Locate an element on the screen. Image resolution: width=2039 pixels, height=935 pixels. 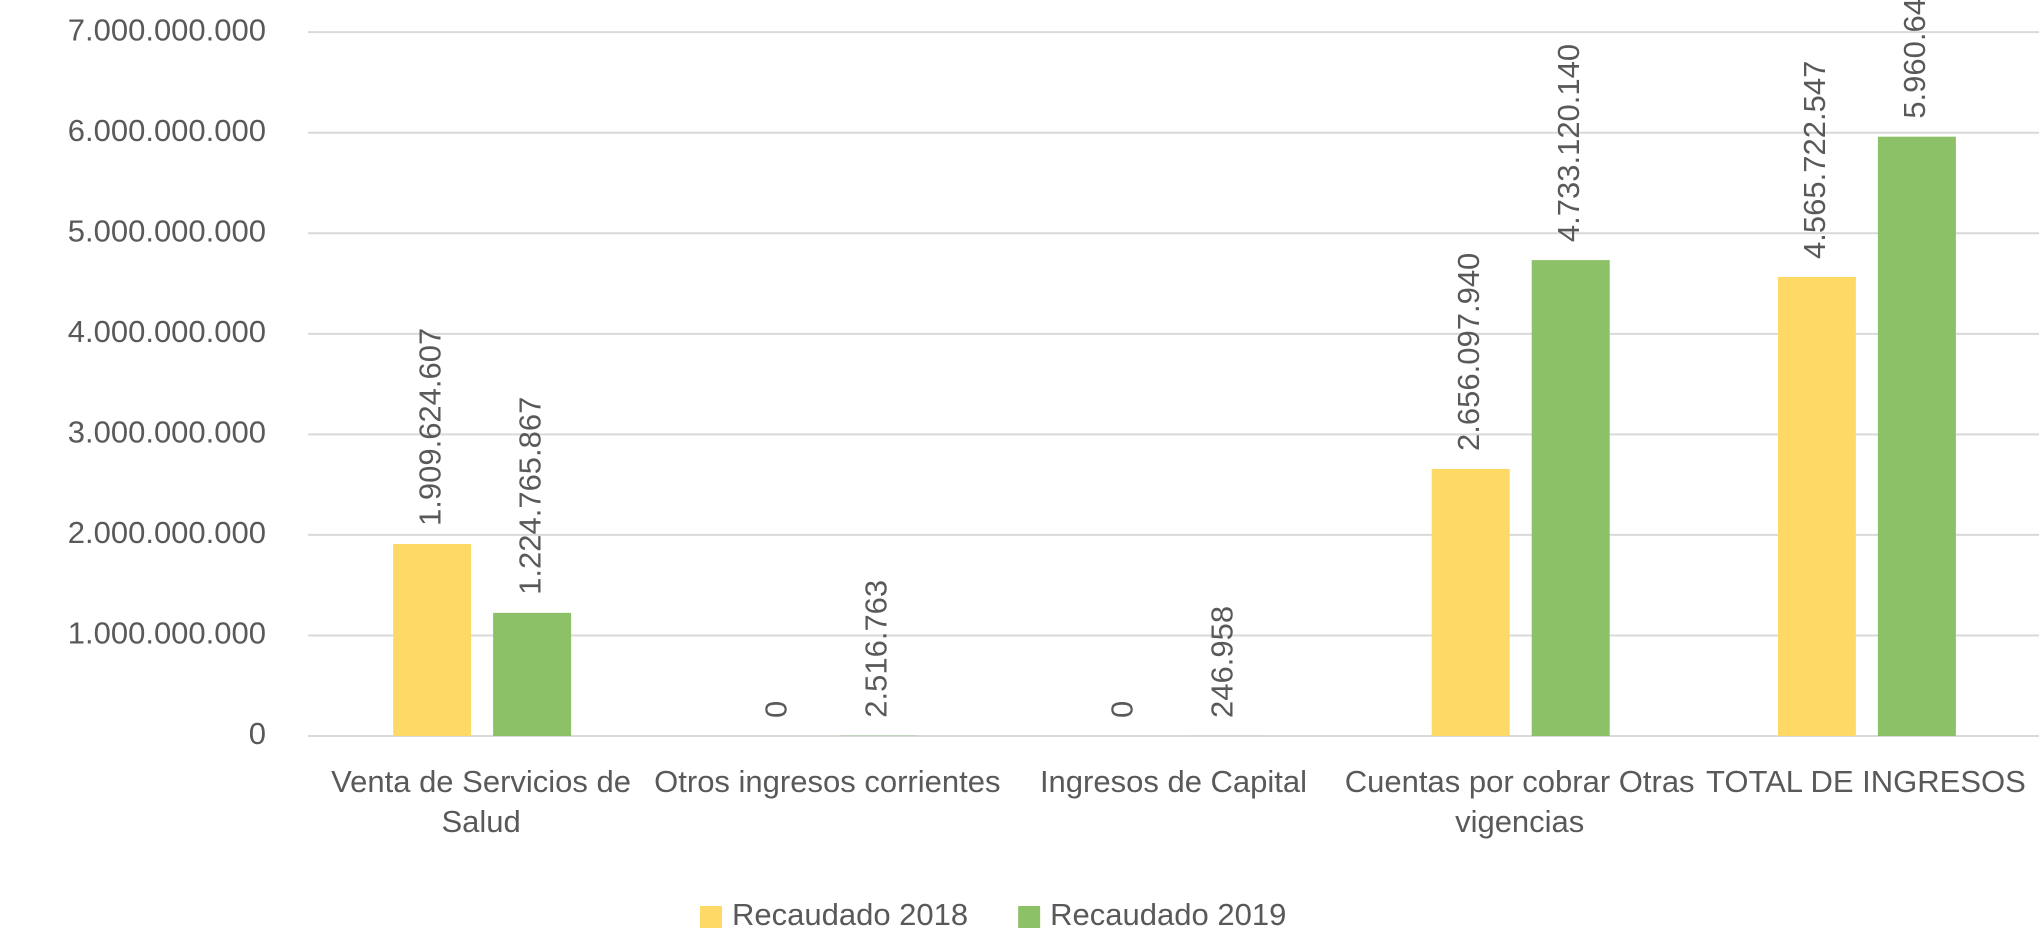
x-tick-label: Cuentas por cobrar Otras vigencias is located at coordinates (1519, 801).